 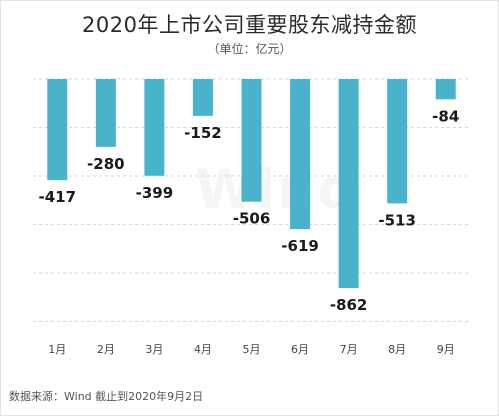 What do you see at coordinates (445, 116) in the screenshot?
I see `data-label: -84` at bounding box center [445, 116].